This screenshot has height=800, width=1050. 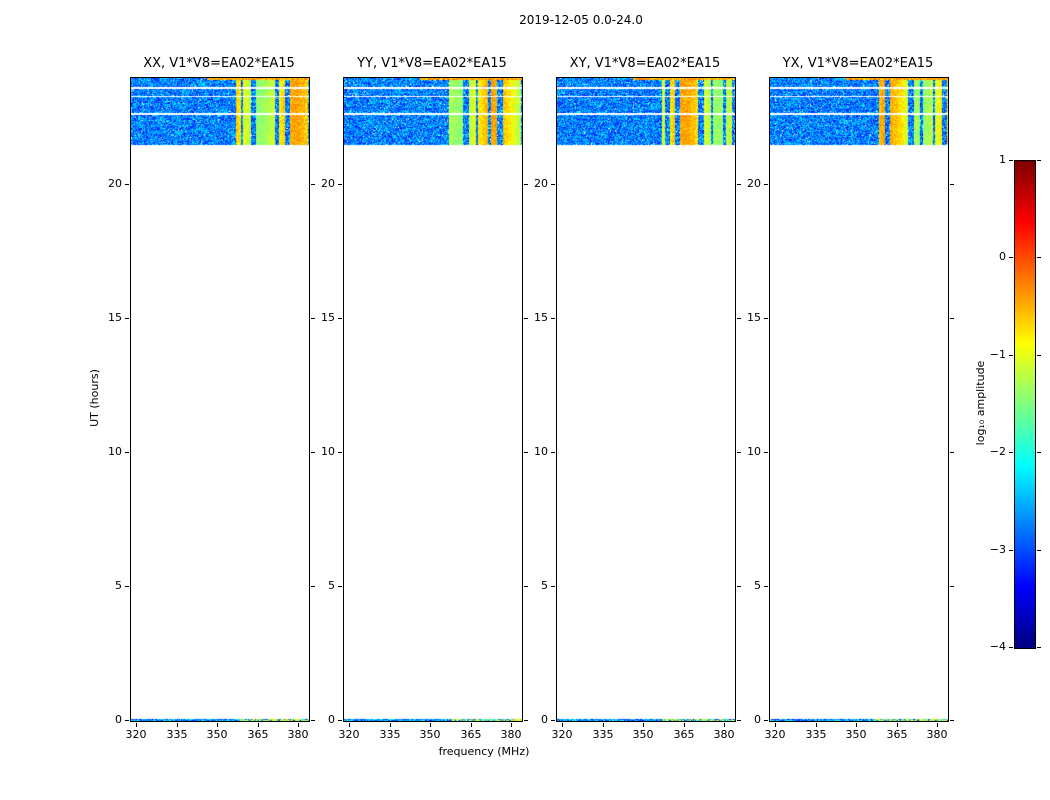 I want to click on spectrogram-canvas-yx, so click(x=859, y=399).